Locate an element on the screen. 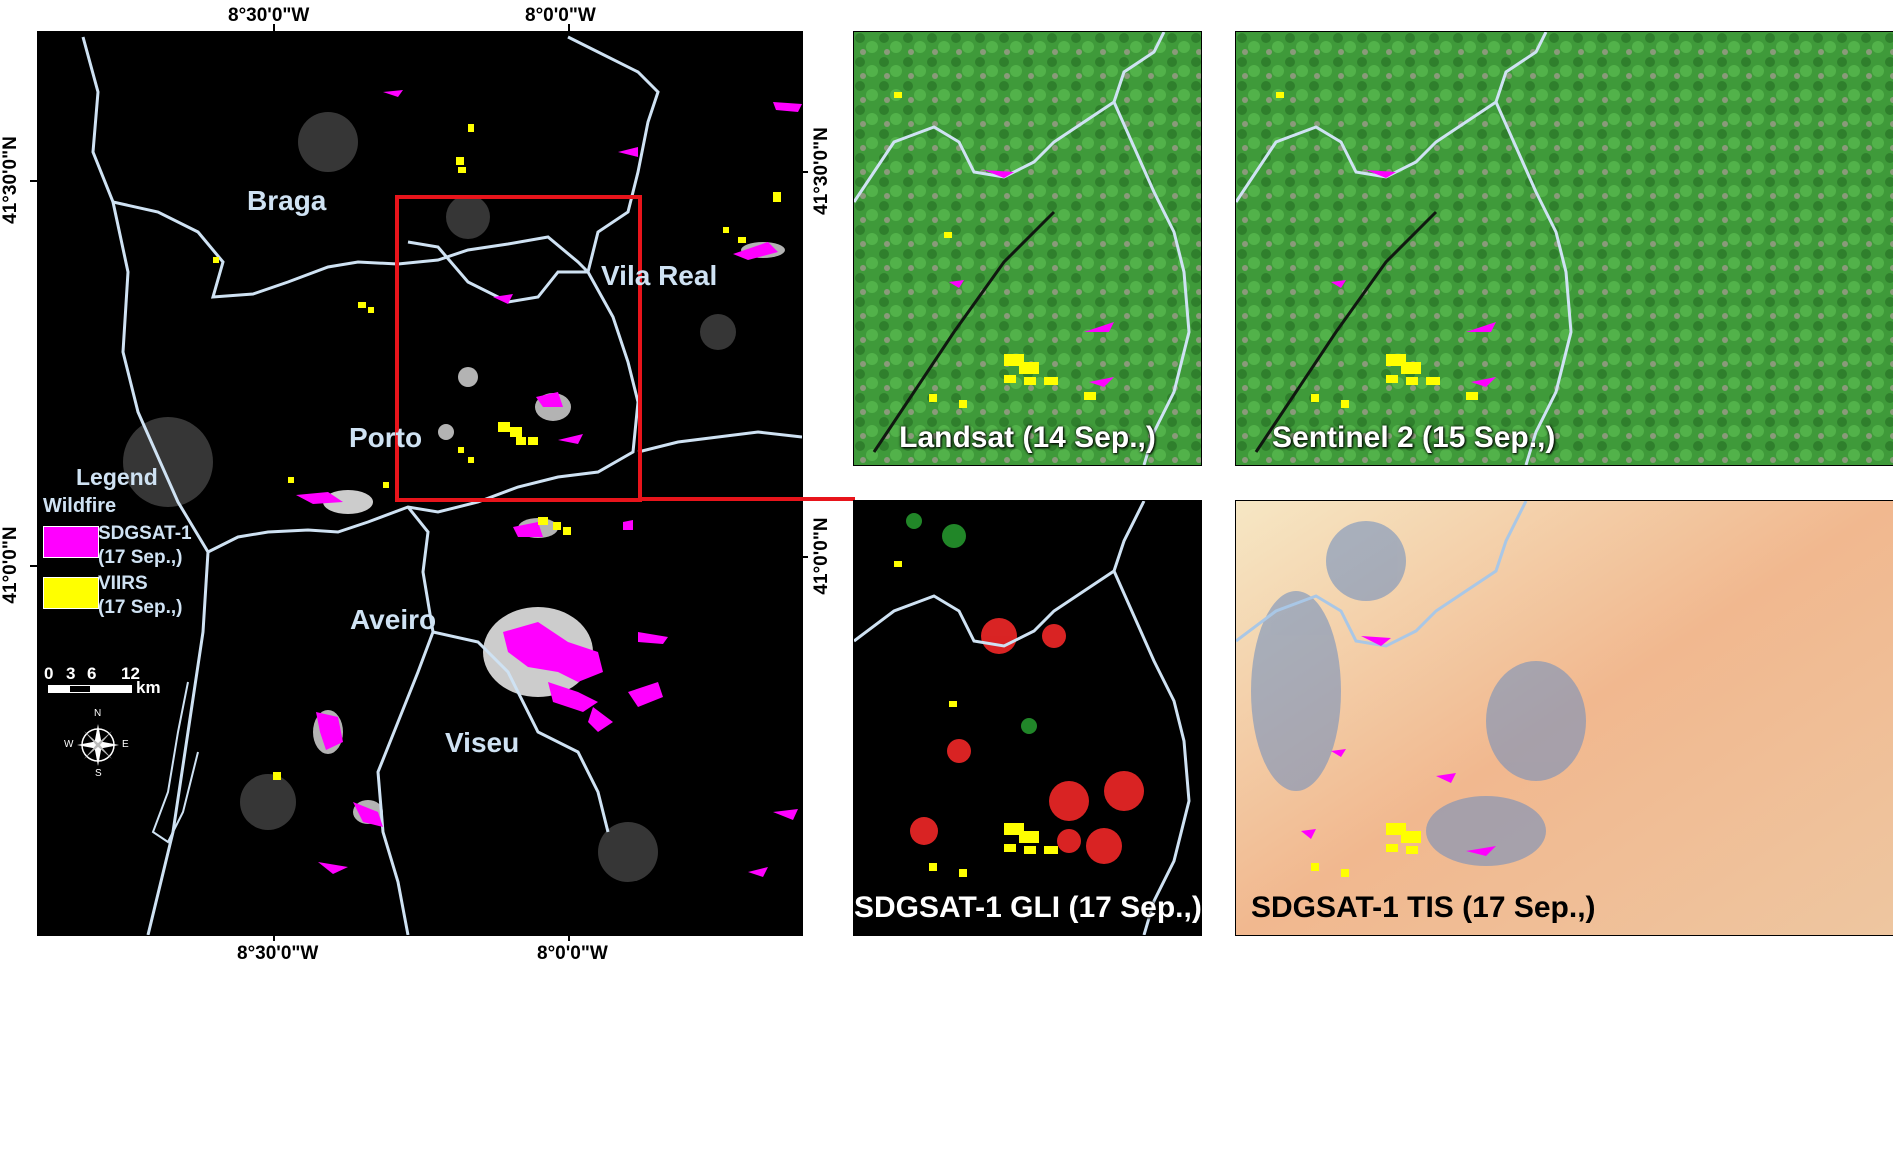  legend-label-viirs: VIIRS (17 Sep.,) is located at coordinates (140, 595).